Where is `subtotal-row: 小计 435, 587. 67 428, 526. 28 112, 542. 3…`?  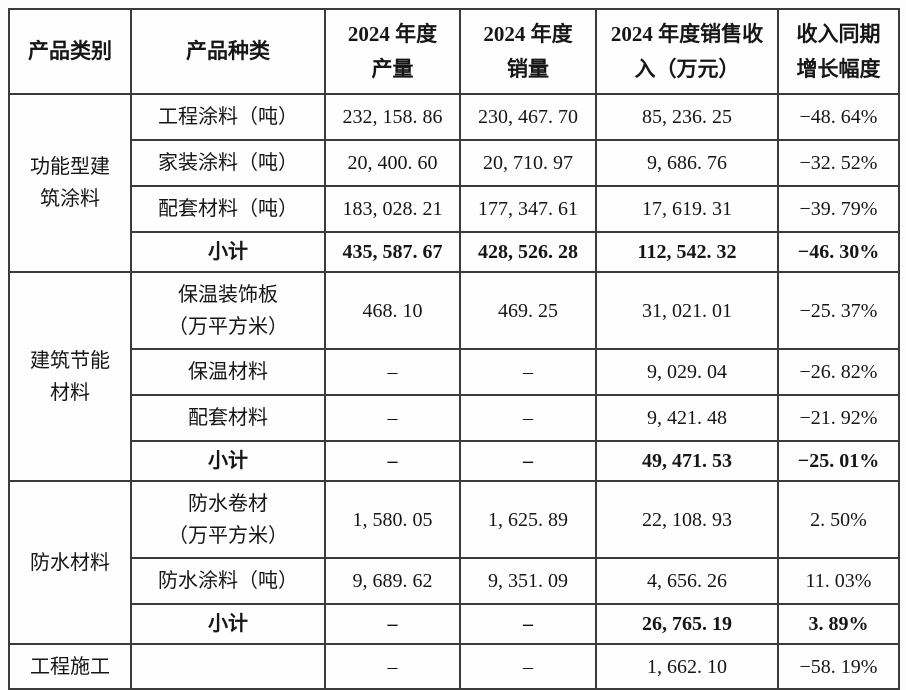 subtotal-row: 小计 435, 587. 67 428, 526. 28 112, 542. 3… is located at coordinates (454, 252).